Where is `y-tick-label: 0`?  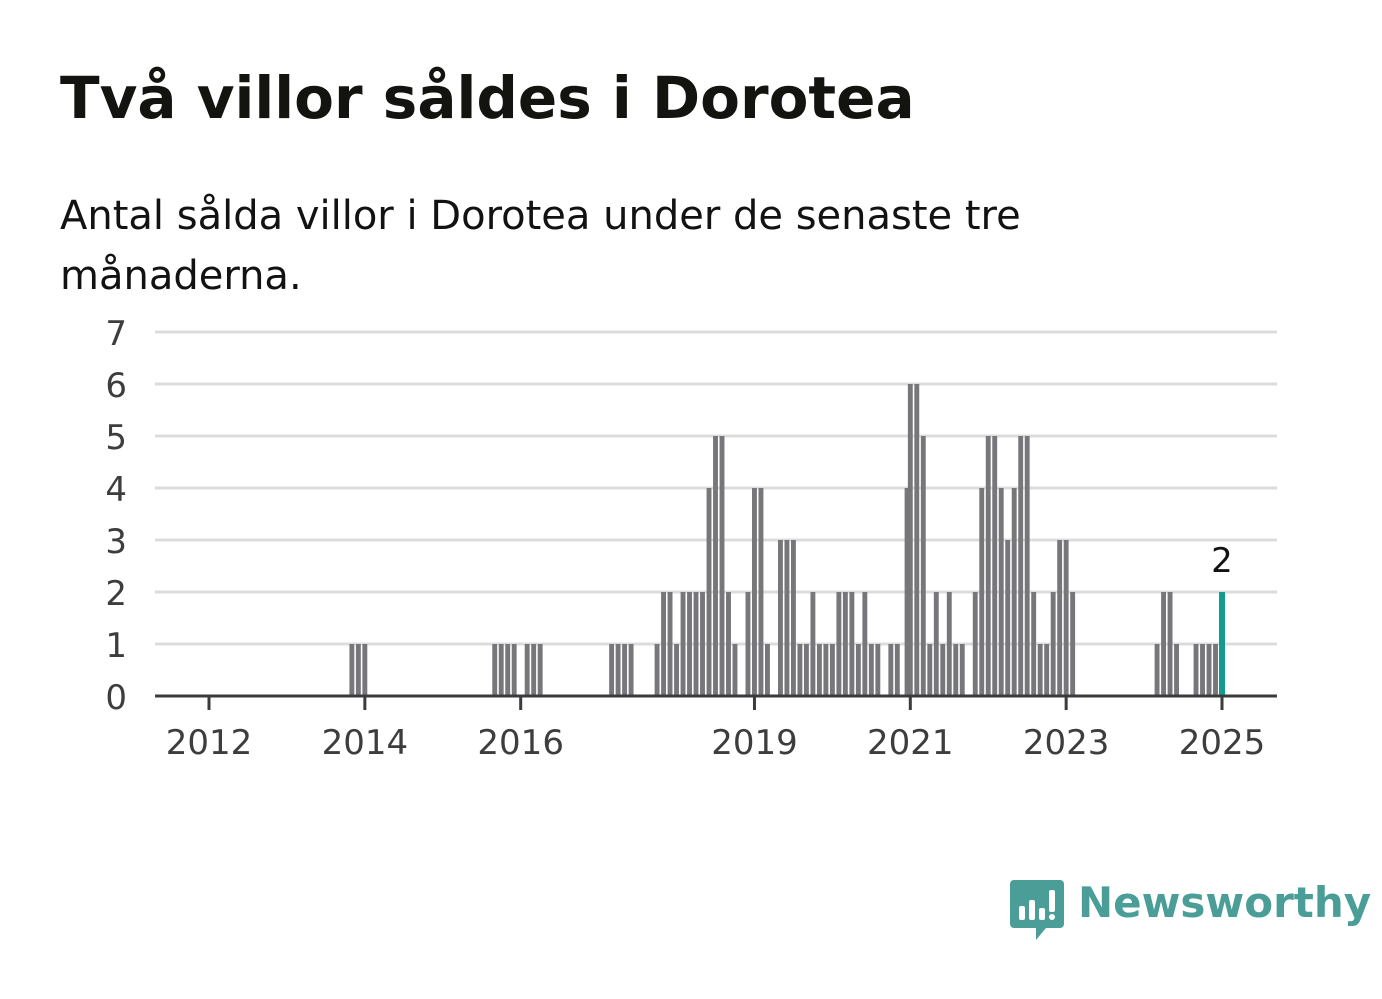
y-tick-label: 0 is located at coordinates (116, 698).